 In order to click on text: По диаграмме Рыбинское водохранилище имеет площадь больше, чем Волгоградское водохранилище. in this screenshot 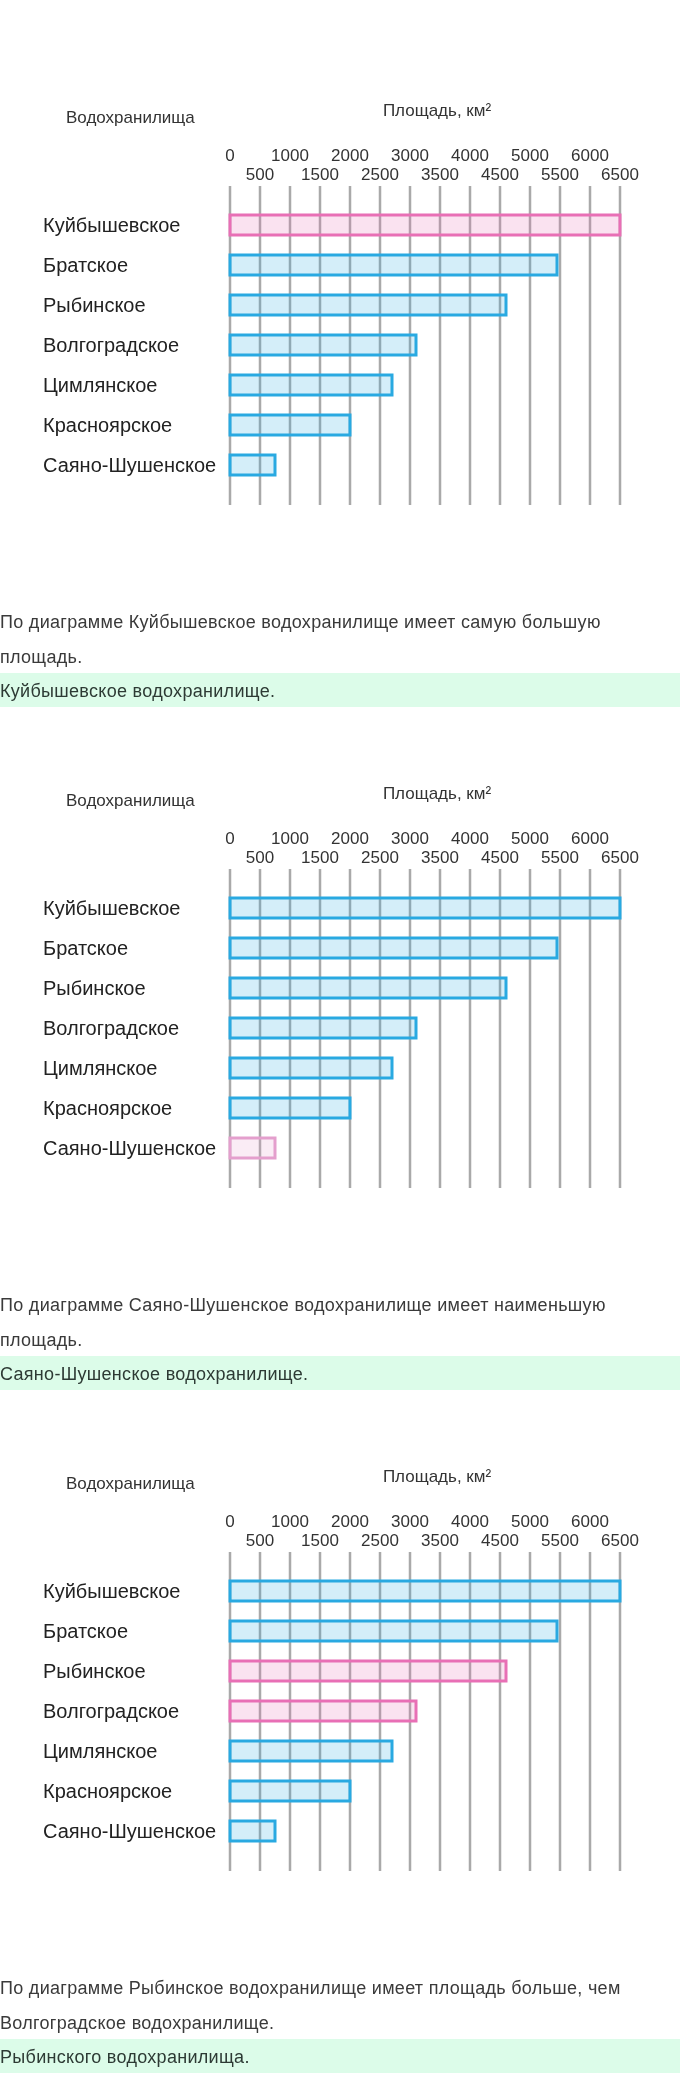, I will do `click(310, 2005)`.